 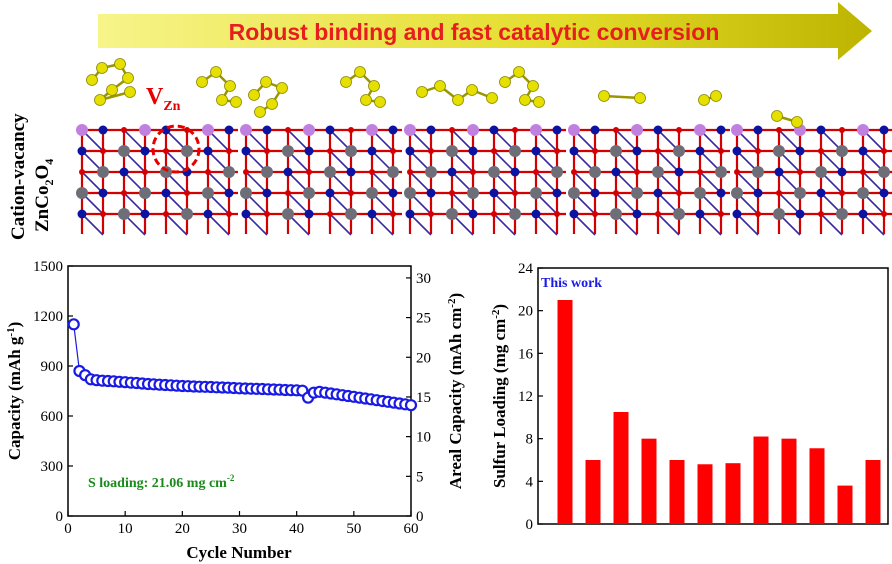 What do you see at coordinates (182, 529) in the screenshot?
I see `x-tick-label: 20` at bounding box center [182, 529].